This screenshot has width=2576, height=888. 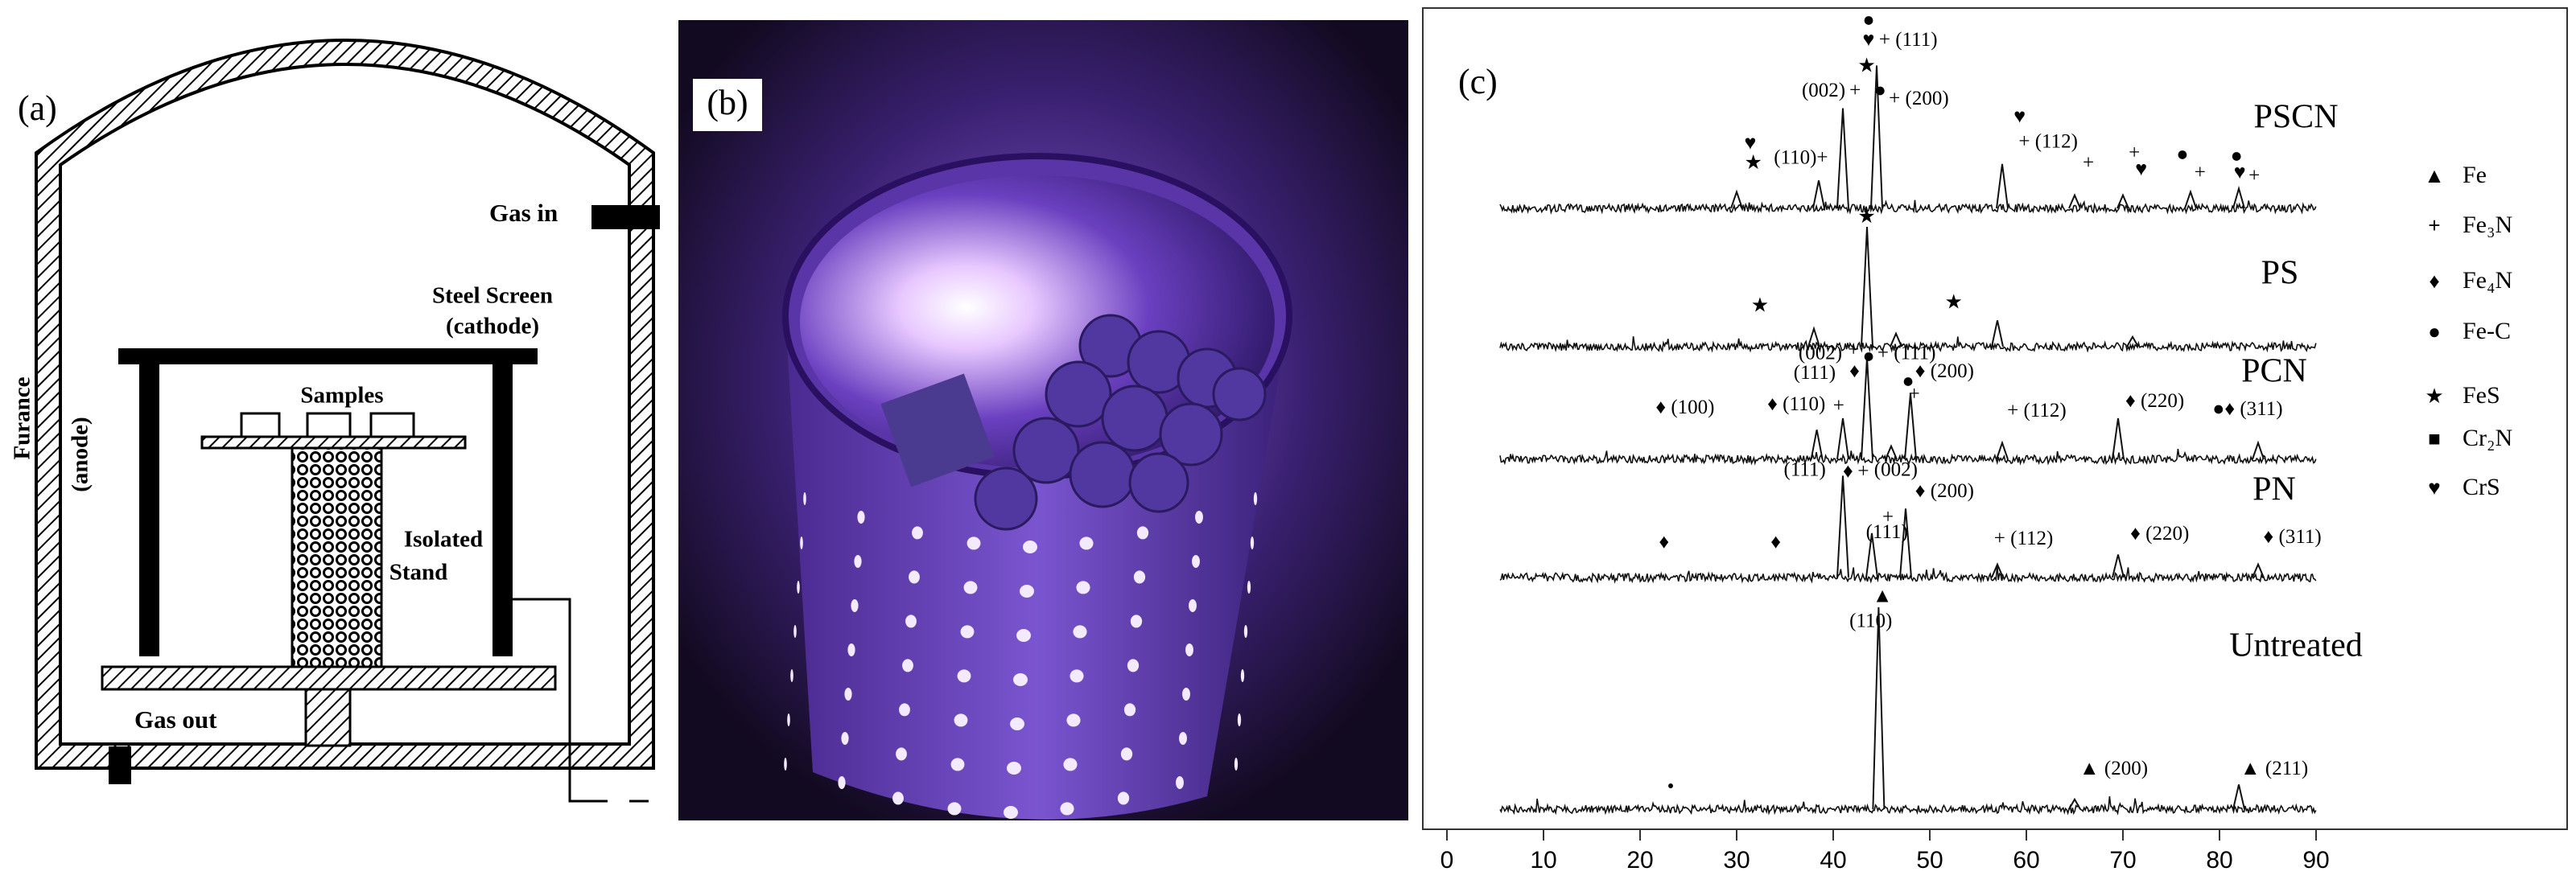 What do you see at coordinates (1639, 860) in the screenshot?
I see `x-tick-label: 20` at bounding box center [1639, 860].